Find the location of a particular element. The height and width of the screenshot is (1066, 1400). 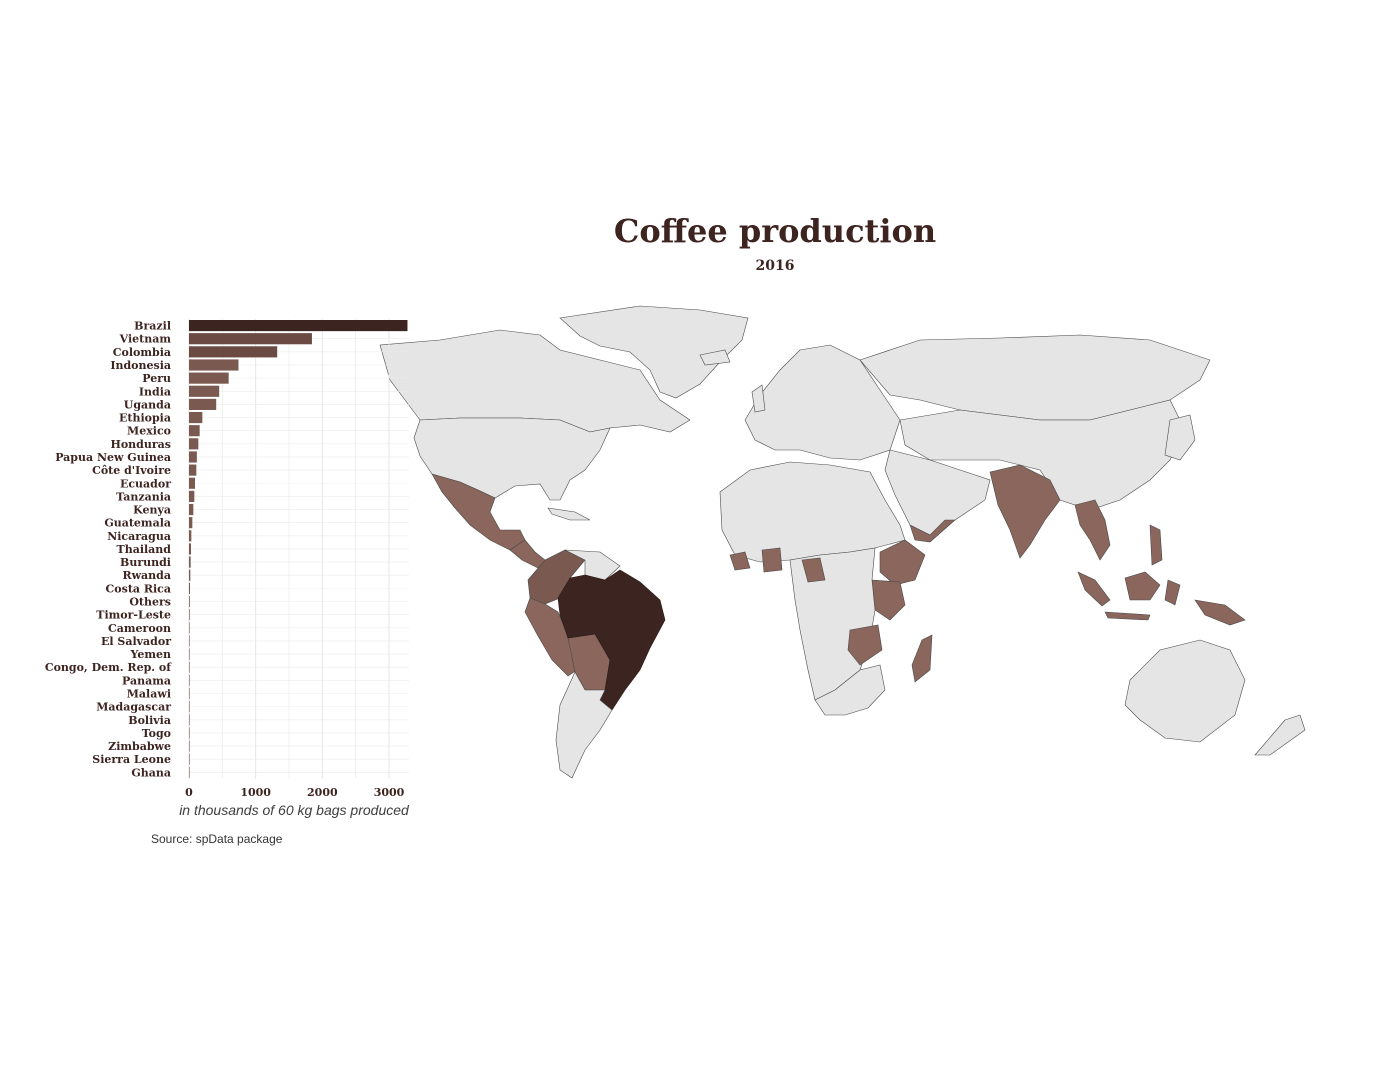

bar-india is located at coordinates (204, 391).